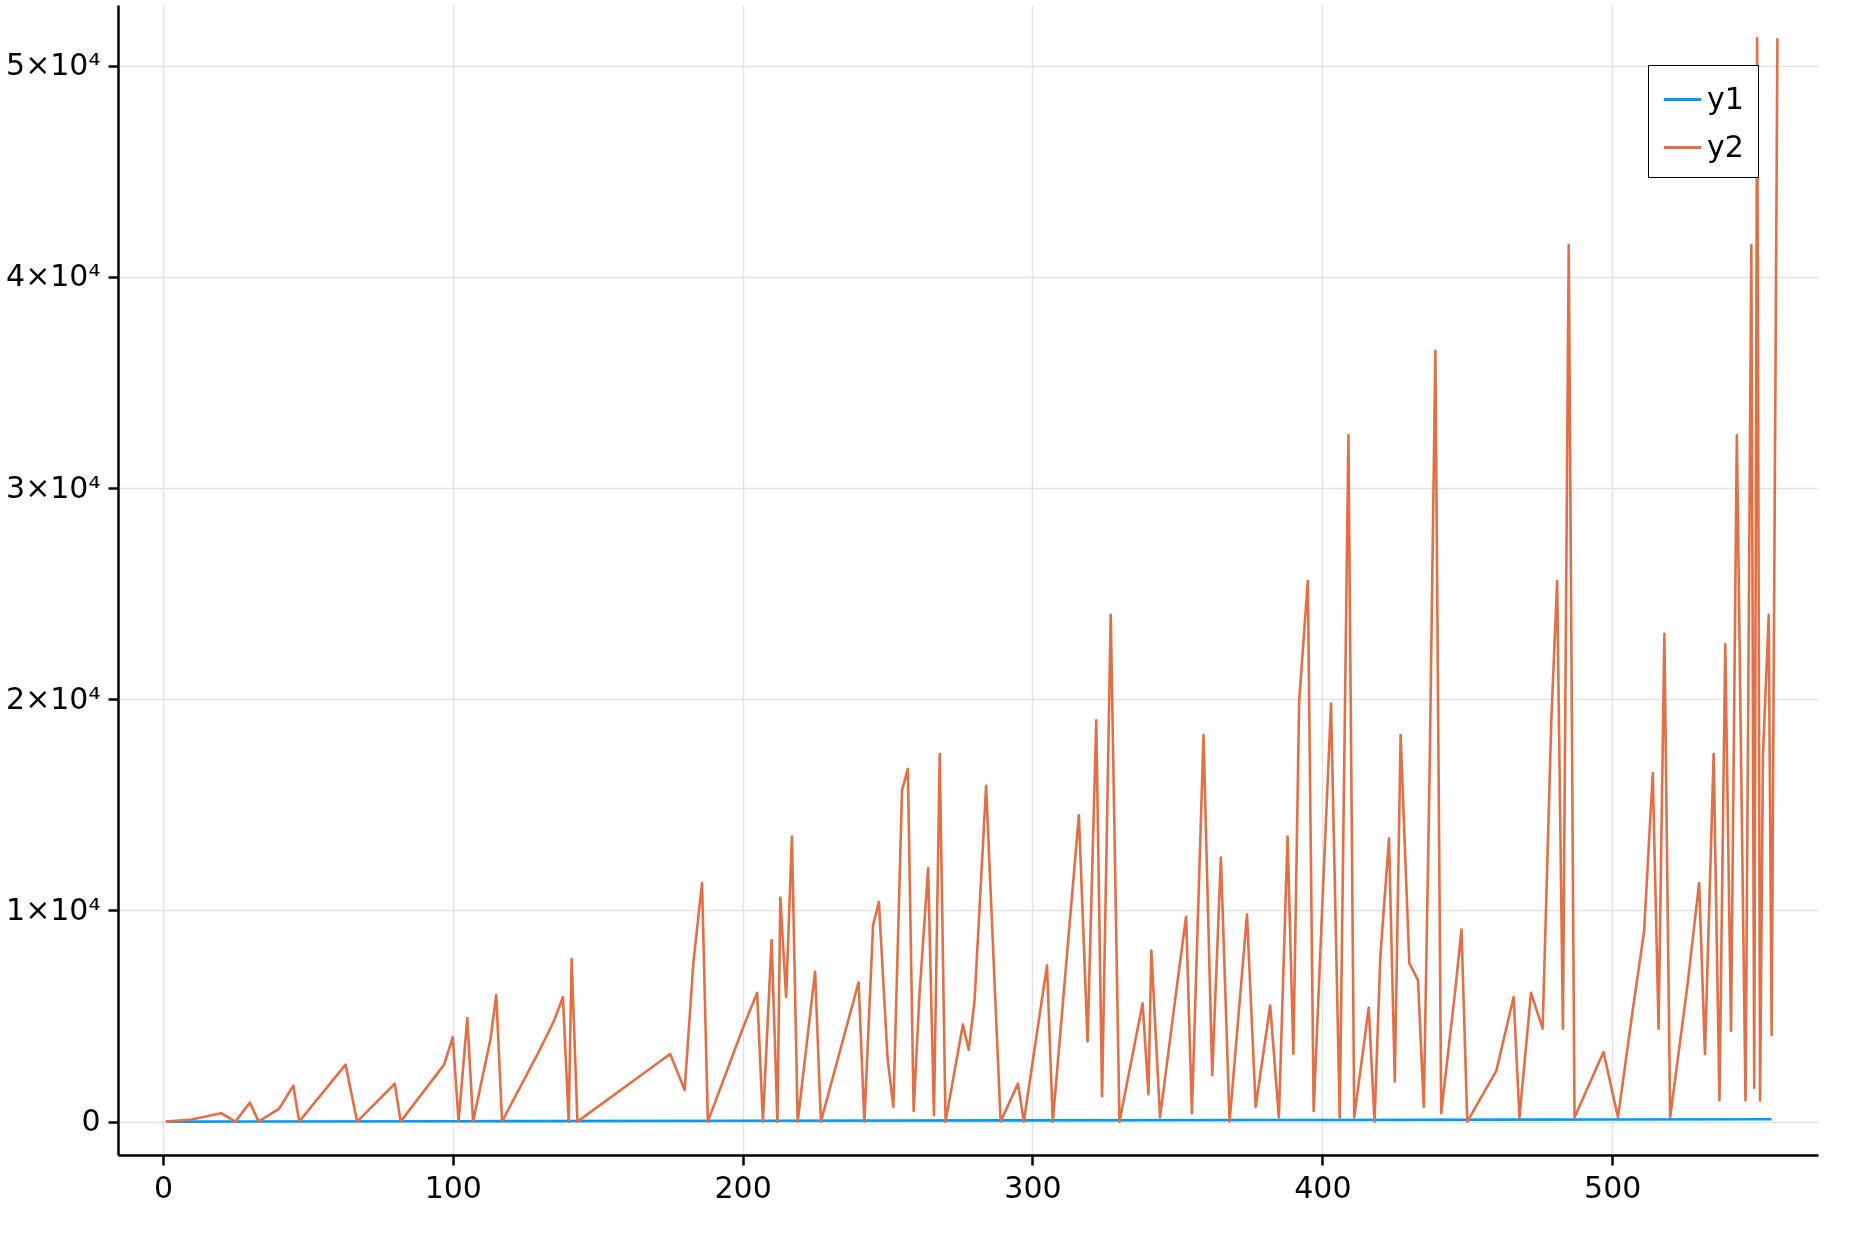 This screenshot has height=1254, width=1874. What do you see at coordinates (53, 65) in the screenshot?
I see `y-tick-label: 5×10⁴` at bounding box center [53, 65].